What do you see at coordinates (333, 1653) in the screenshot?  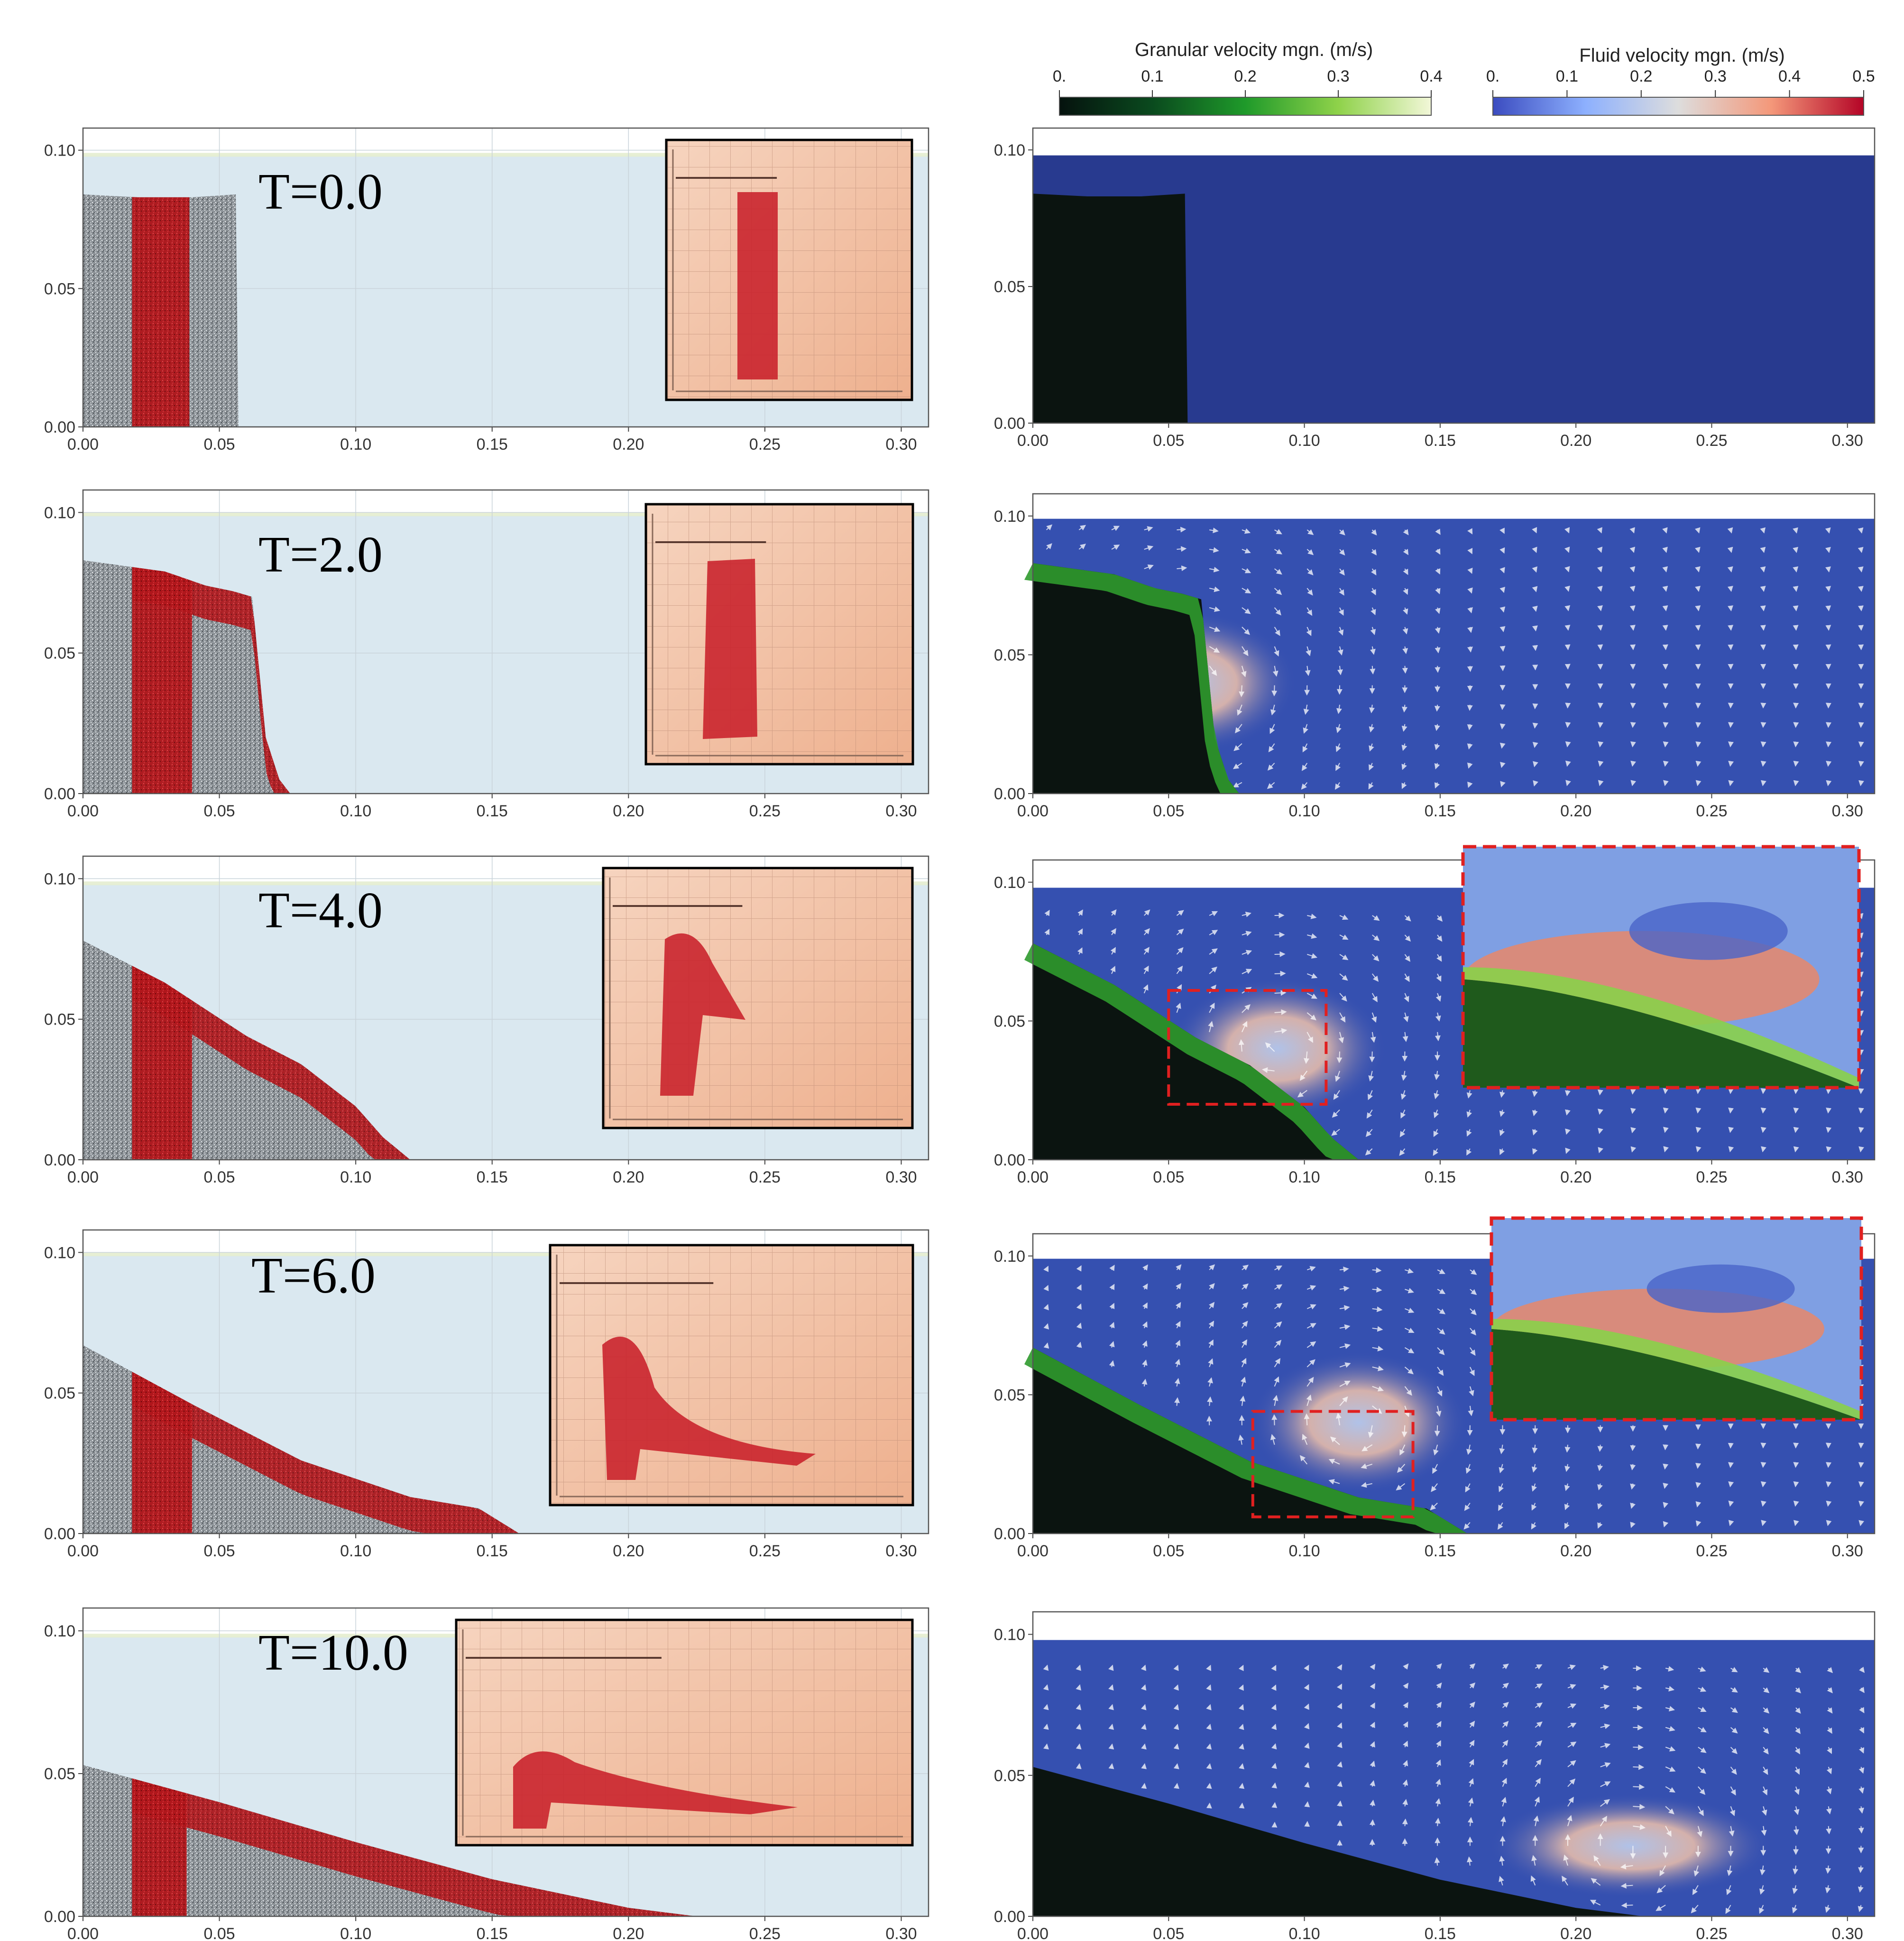 I see `time-label: T=10.0` at bounding box center [333, 1653].